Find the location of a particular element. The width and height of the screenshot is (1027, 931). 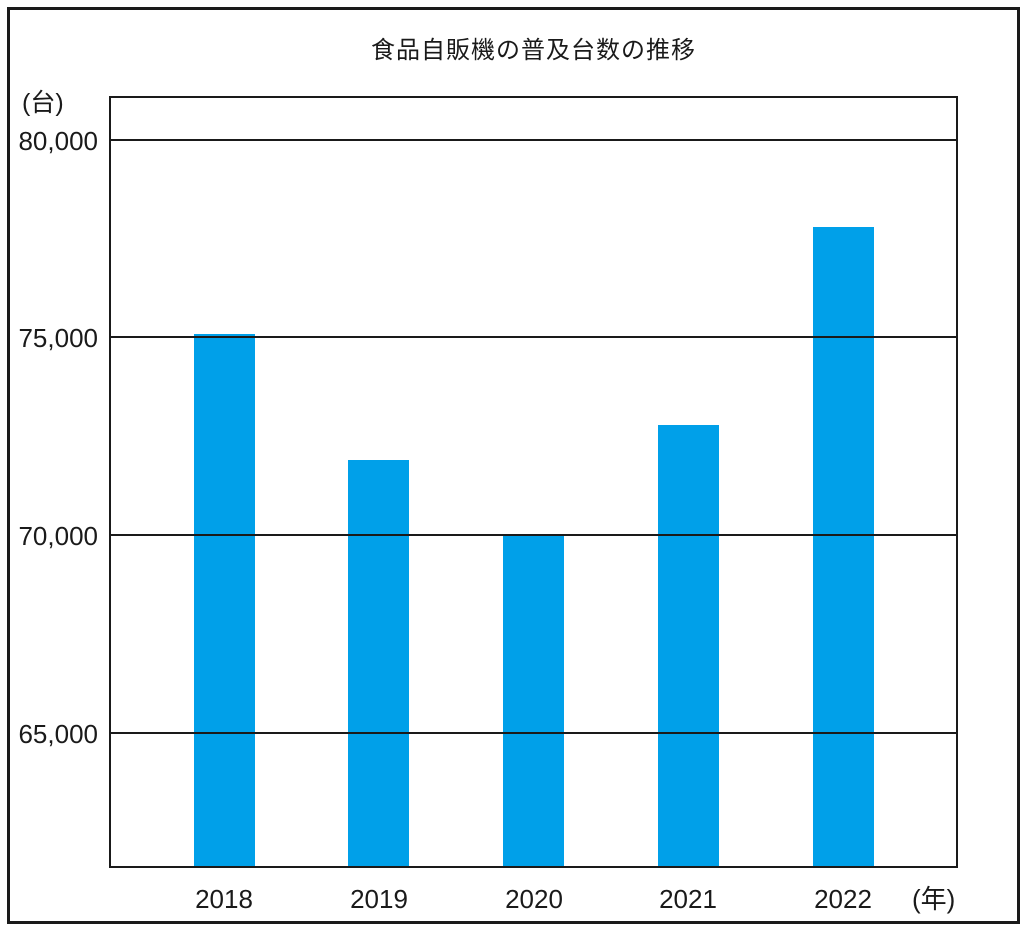

x-tick-label-2019: 2019 is located at coordinates (379, 899).